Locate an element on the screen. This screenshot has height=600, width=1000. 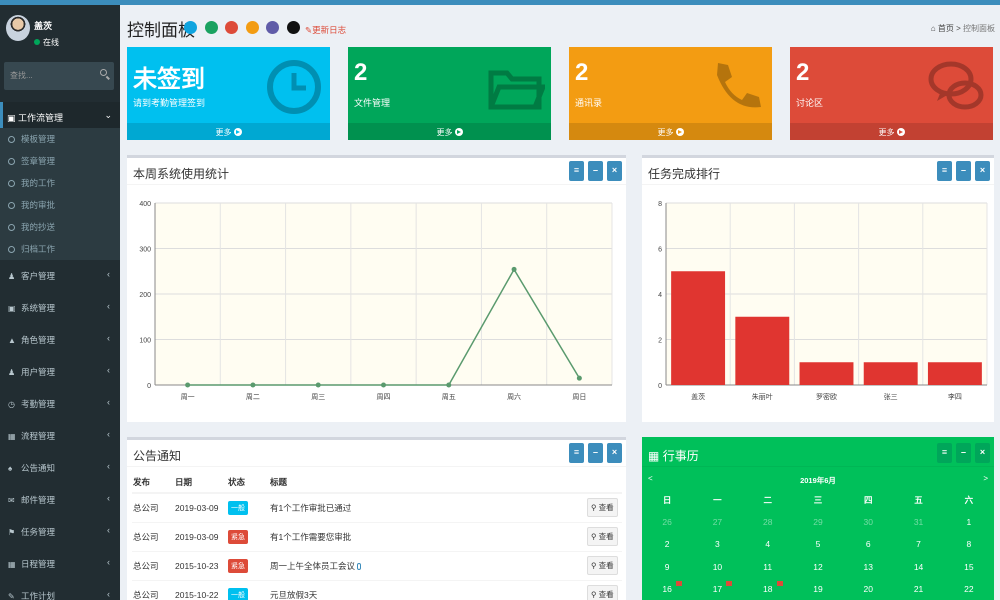
notice-title: 元旦放假3天 is located at coordinates (294, 594).